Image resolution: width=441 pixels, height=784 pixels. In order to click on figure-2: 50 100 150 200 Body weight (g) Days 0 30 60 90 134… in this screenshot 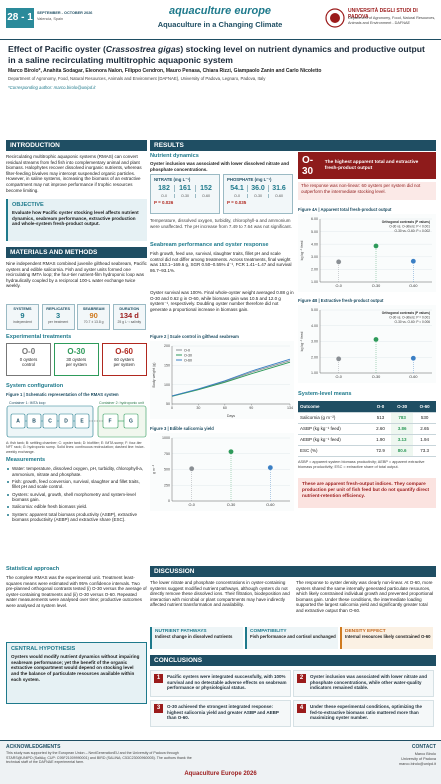, I will do `click(222, 380)`.